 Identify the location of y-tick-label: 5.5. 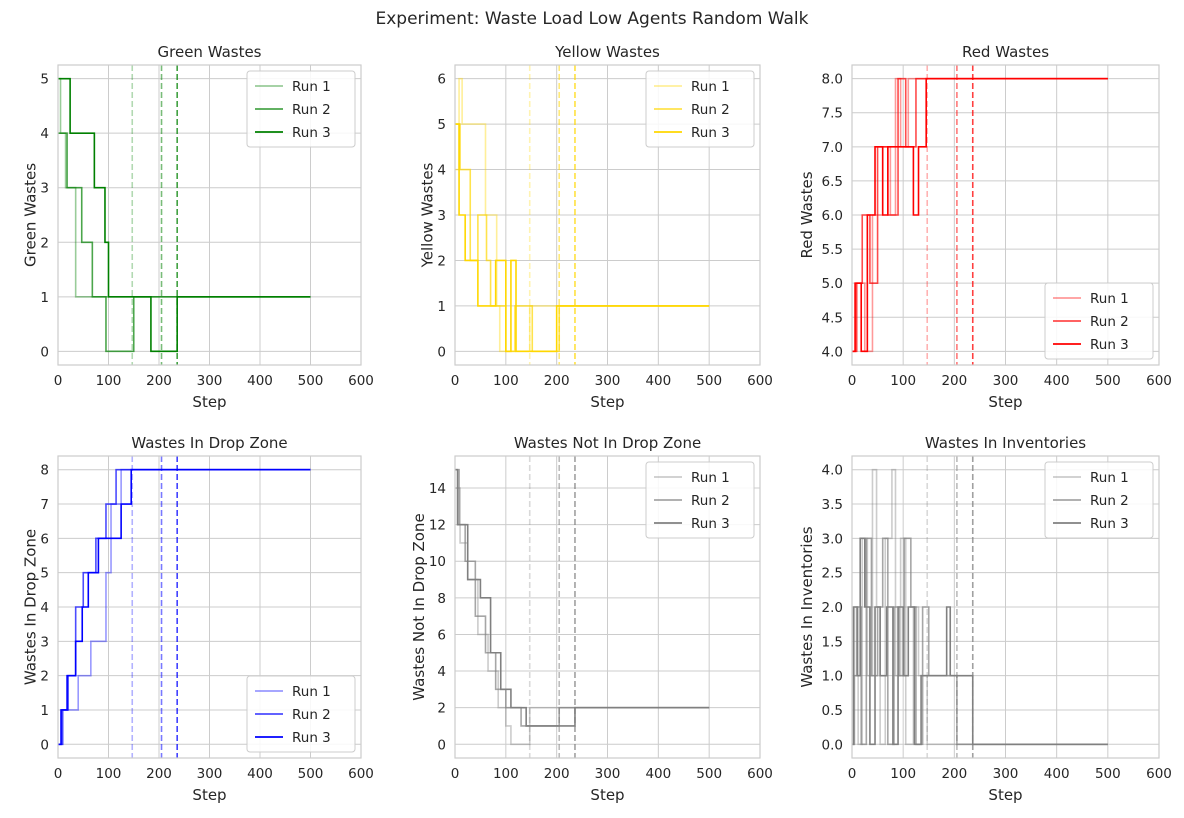
(832, 250).